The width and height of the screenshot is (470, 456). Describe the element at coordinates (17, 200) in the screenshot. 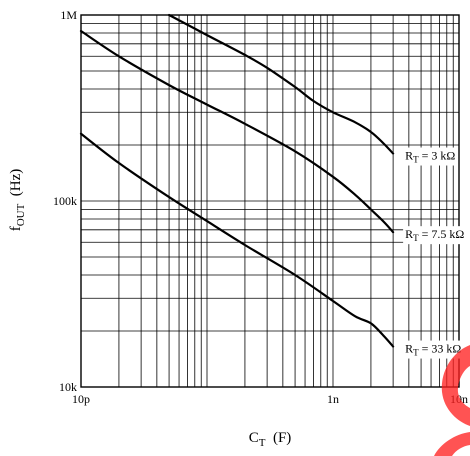

I see `y-axis-title: fOUT (Hz)` at that location.